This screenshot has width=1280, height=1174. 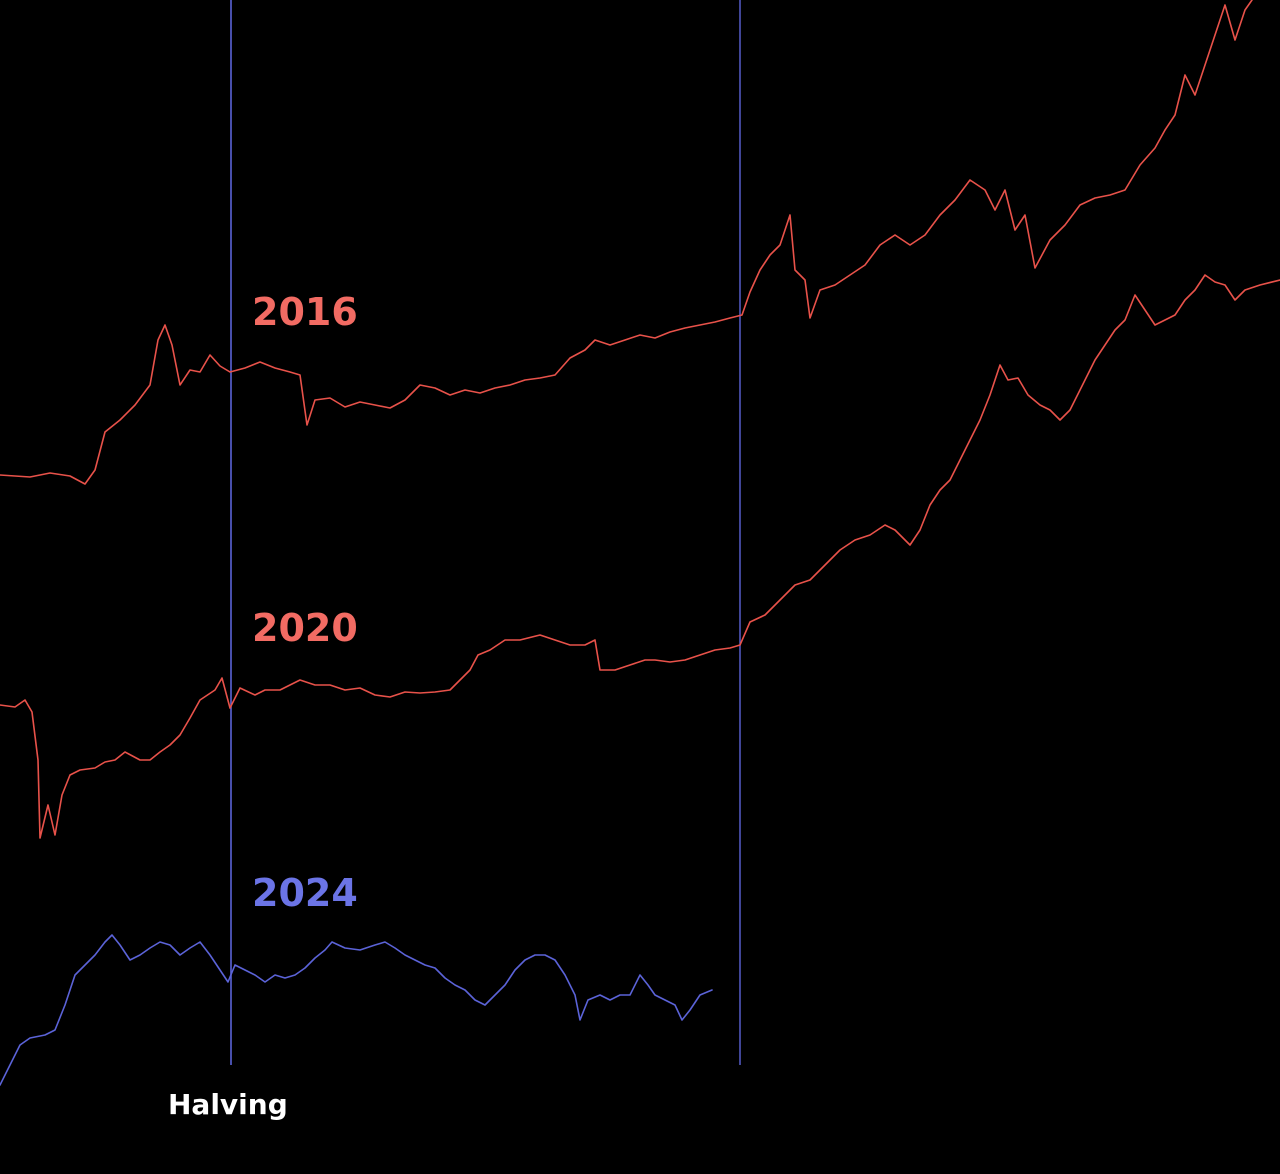 I want to click on series-label-2016: 2016, so click(x=305, y=312).